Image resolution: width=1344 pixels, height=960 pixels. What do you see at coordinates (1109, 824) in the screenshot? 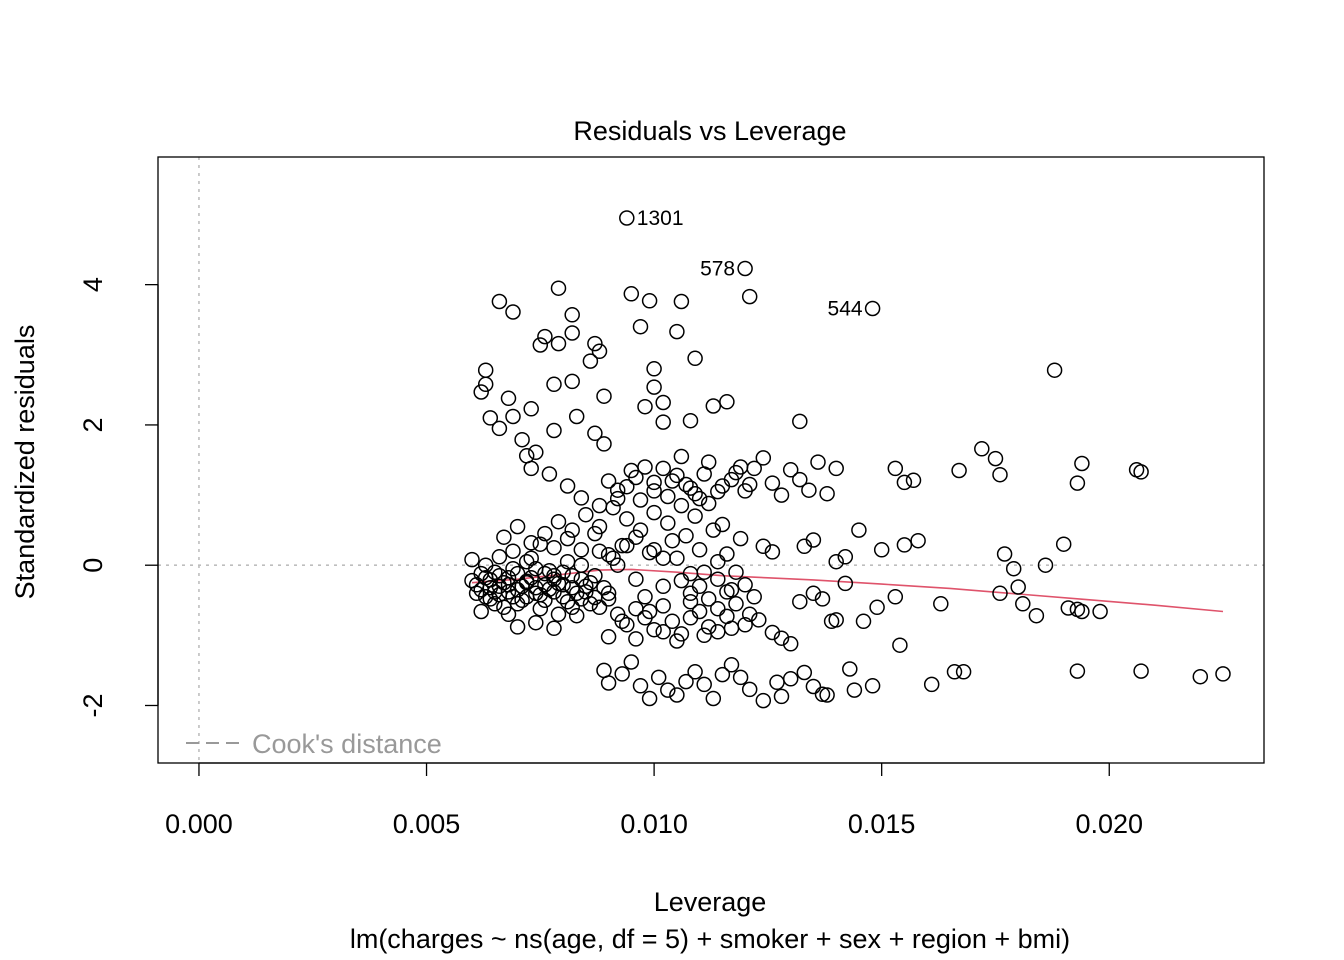
I see `x-tick-label: 0.020` at bounding box center [1109, 824].